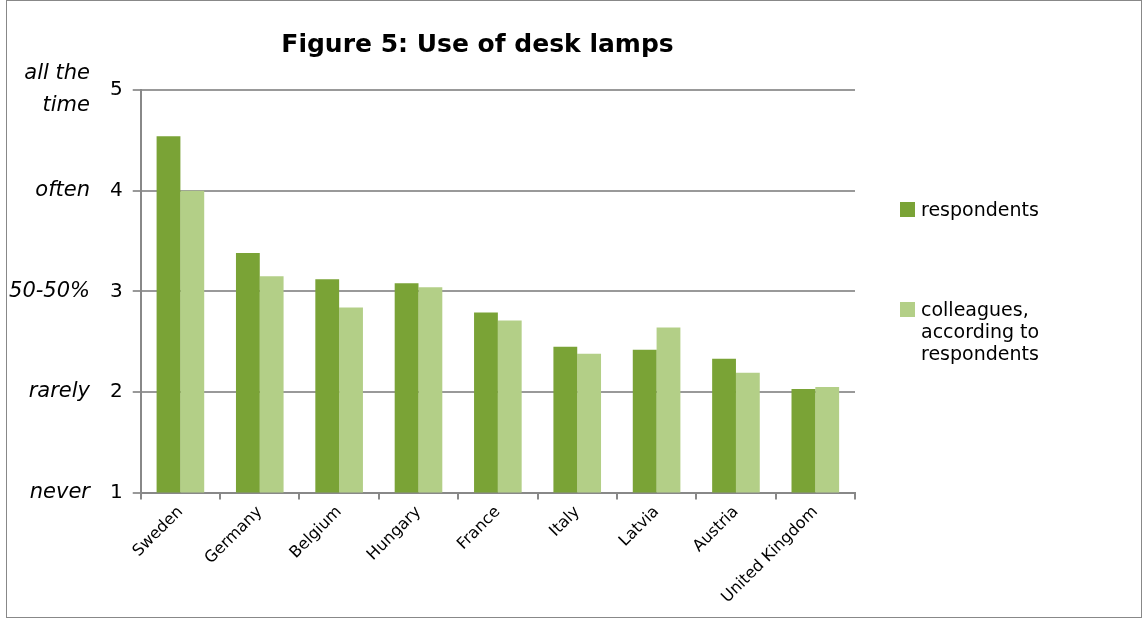 This screenshot has width=1145, height=620. What do you see at coordinates (116, 490) in the screenshot?
I see `y-tick-label: 1` at bounding box center [116, 490].